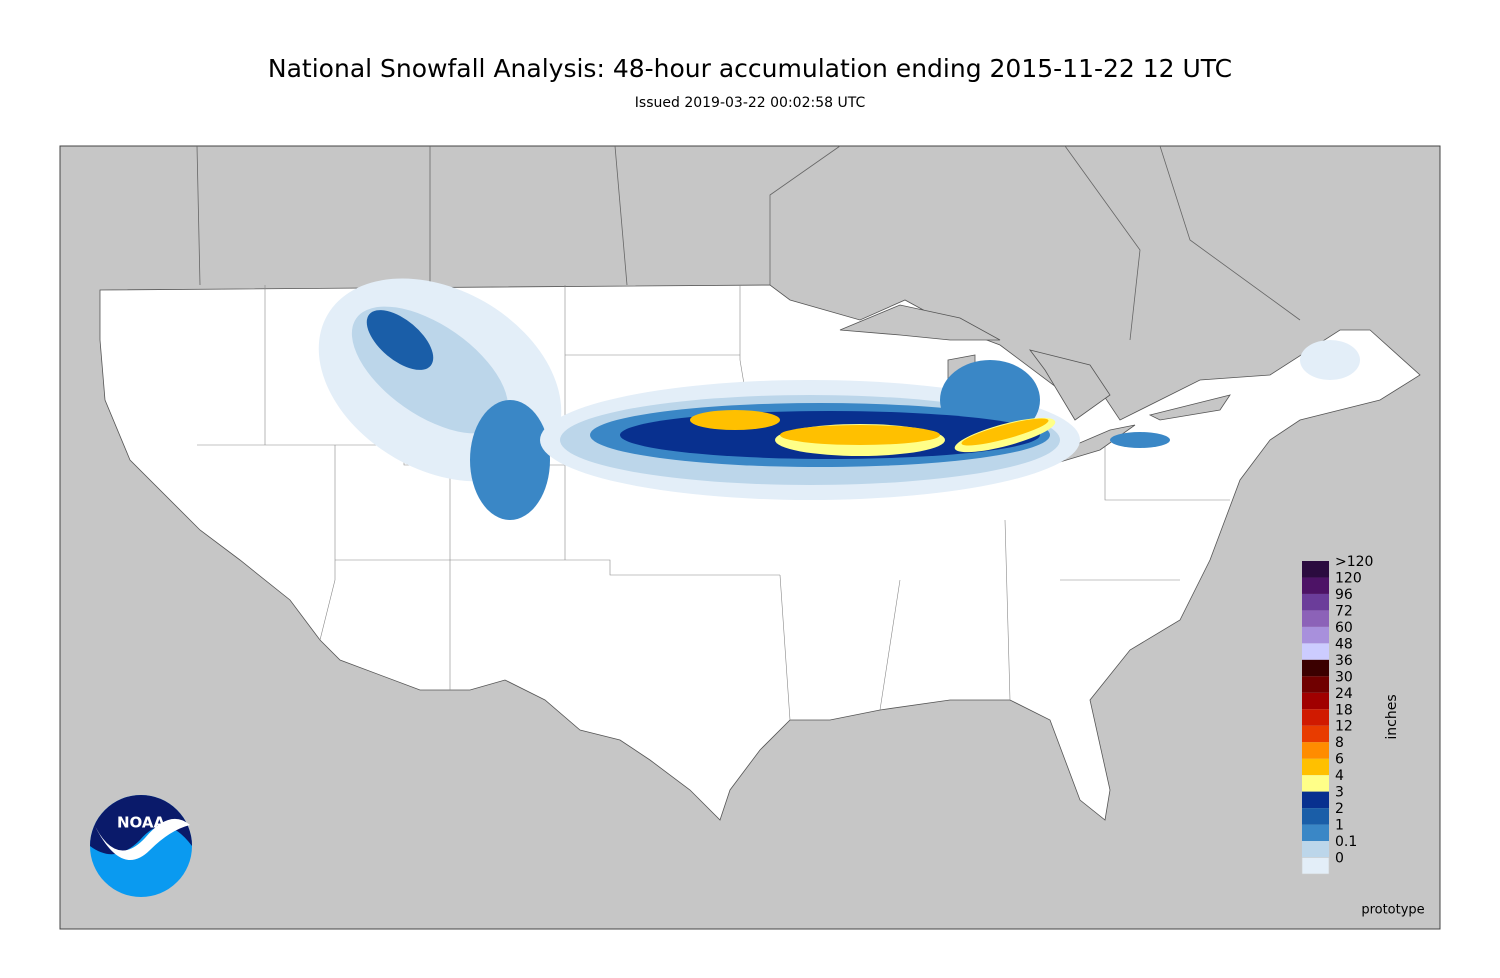  I want to click on legend-label: 12, so click(1344, 727).